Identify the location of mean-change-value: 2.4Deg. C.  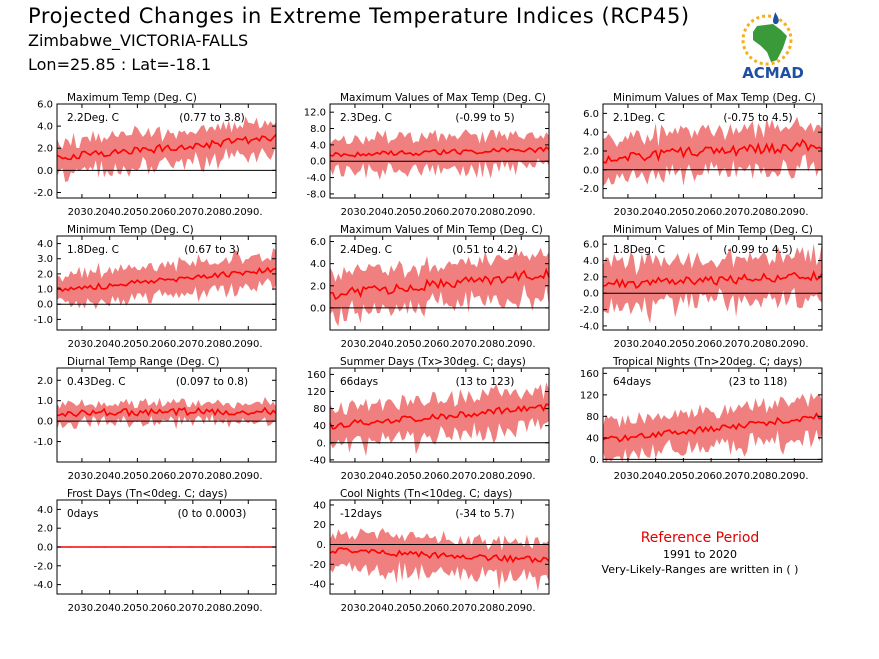
(366, 250).